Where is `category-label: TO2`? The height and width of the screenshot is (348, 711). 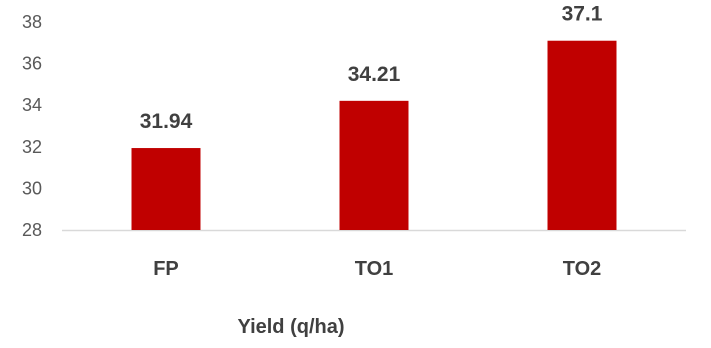 category-label: TO2 is located at coordinates (582, 269).